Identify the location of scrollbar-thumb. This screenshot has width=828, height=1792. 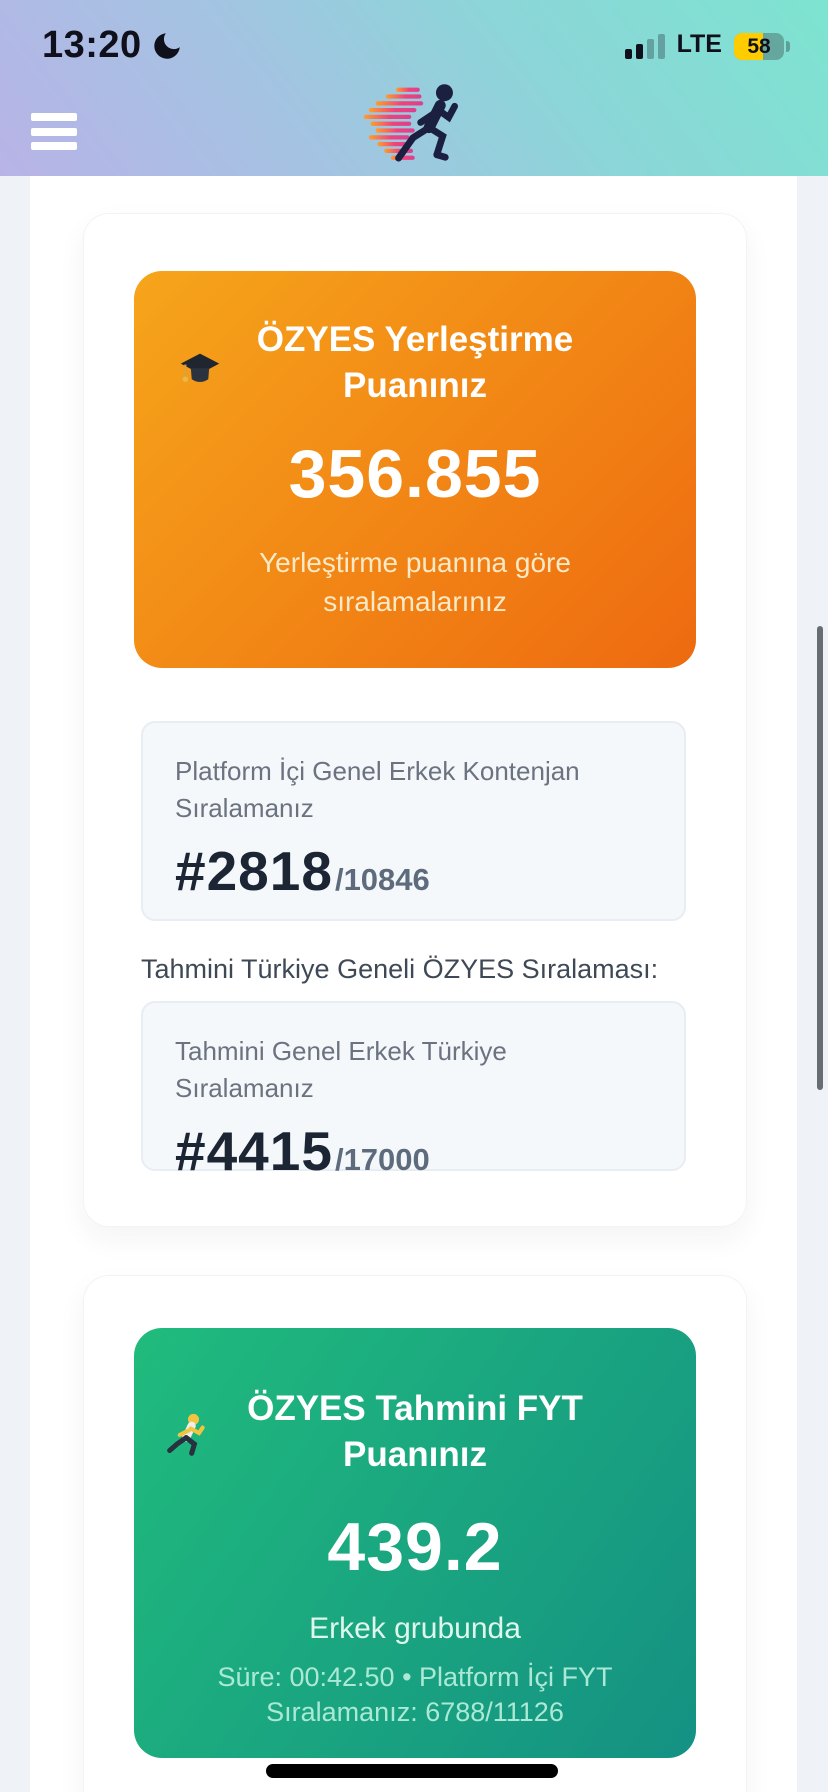
(820, 858).